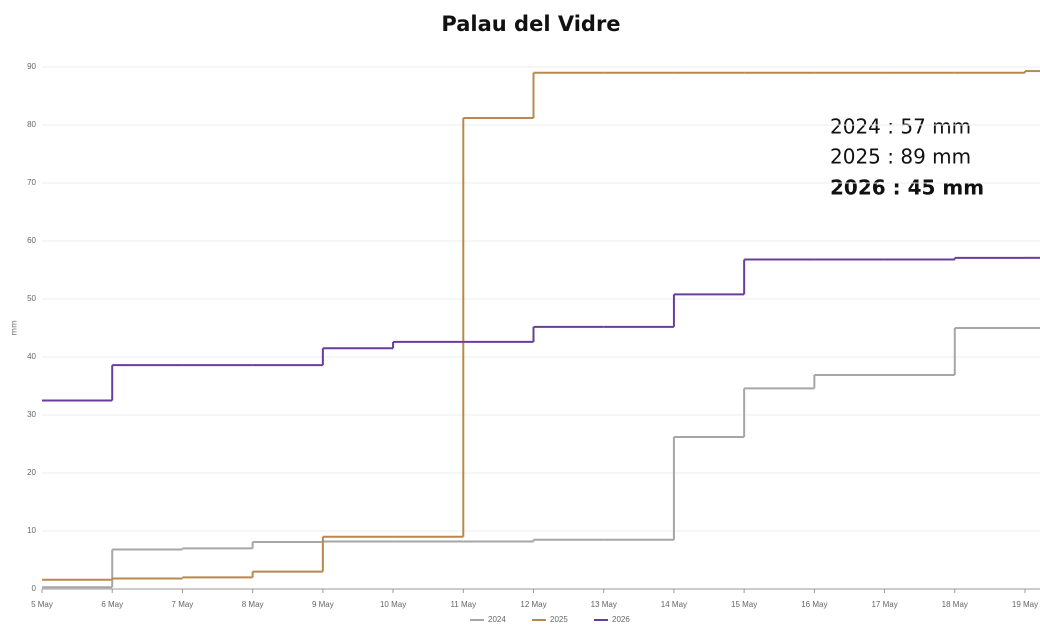  What do you see at coordinates (955, 604) in the screenshot?
I see `x-tick-label: 18 May` at bounding box center [955, 604].